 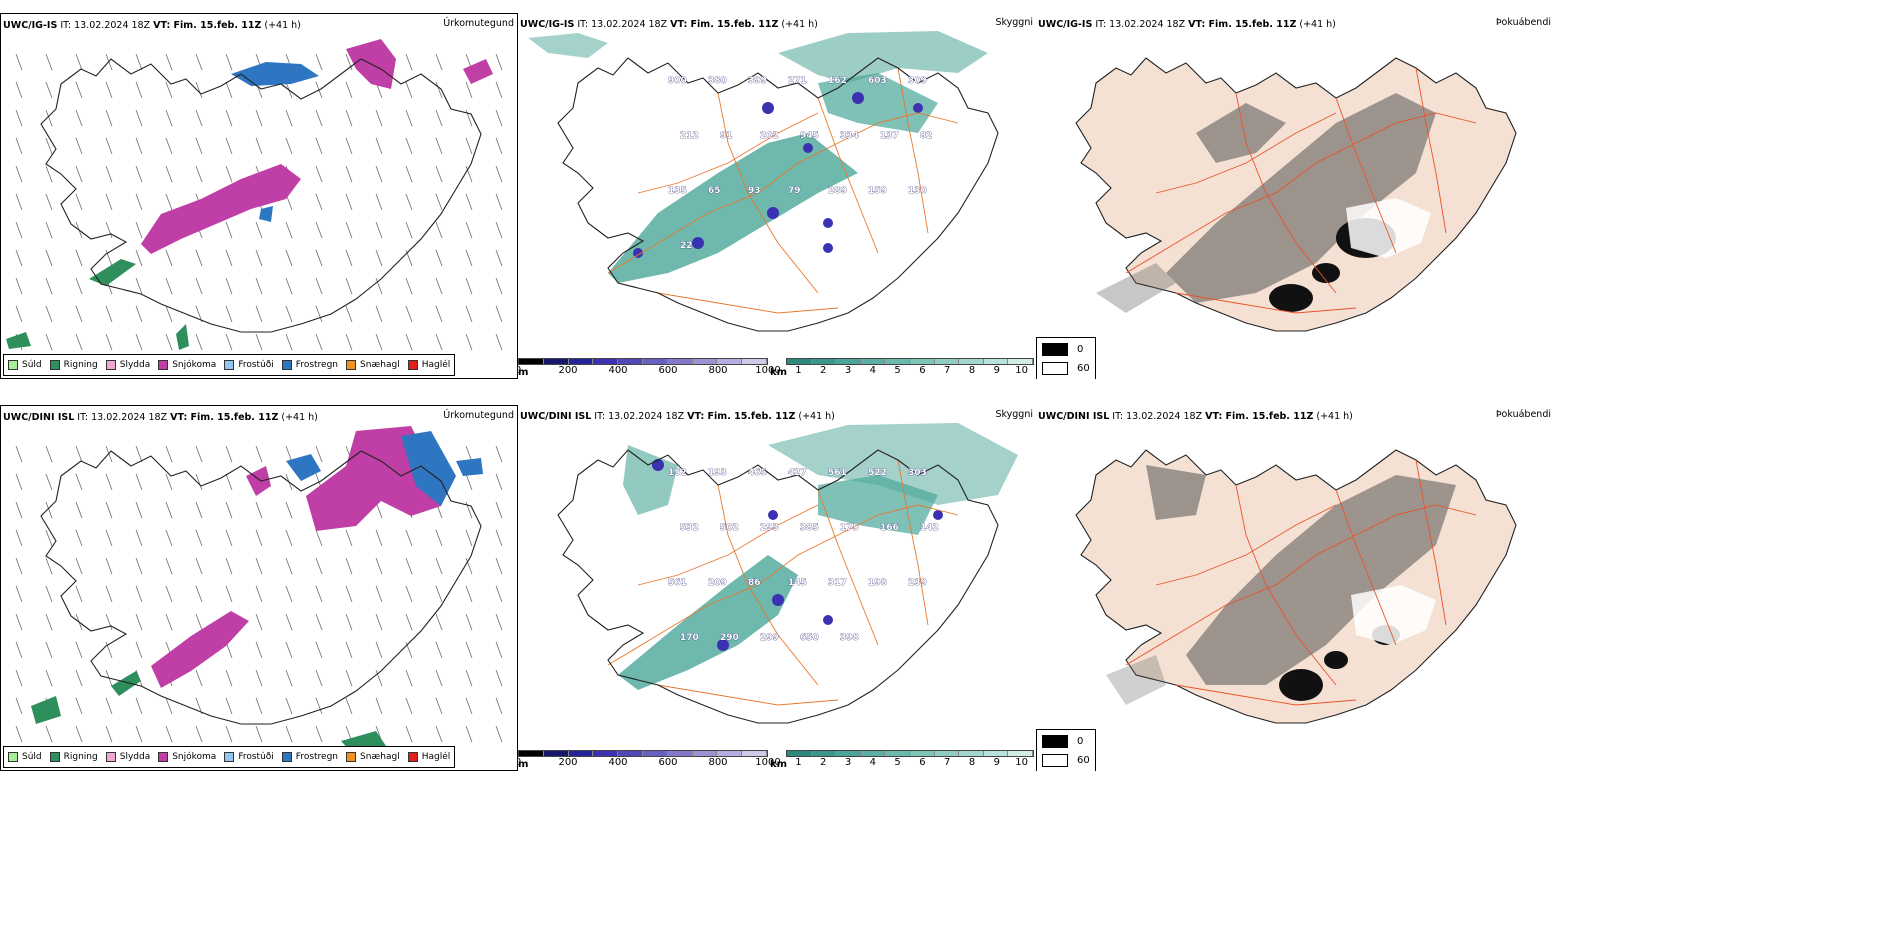 What do you see at coordinates (478, 23) in the screenshot?
I see `panel-name: Úrkomutegund` at bounding box center [478, 23].